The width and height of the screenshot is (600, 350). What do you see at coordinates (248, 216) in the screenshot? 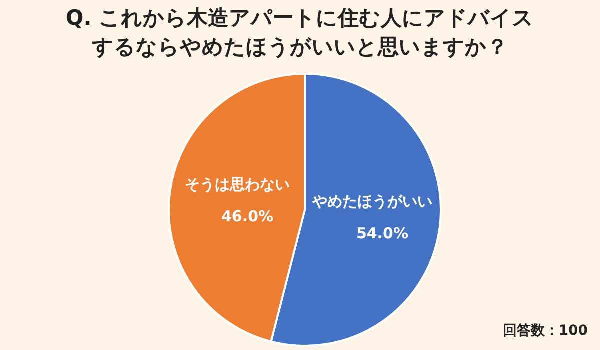
I see `data-label: 46.0%` at bounding box center [248, 216].